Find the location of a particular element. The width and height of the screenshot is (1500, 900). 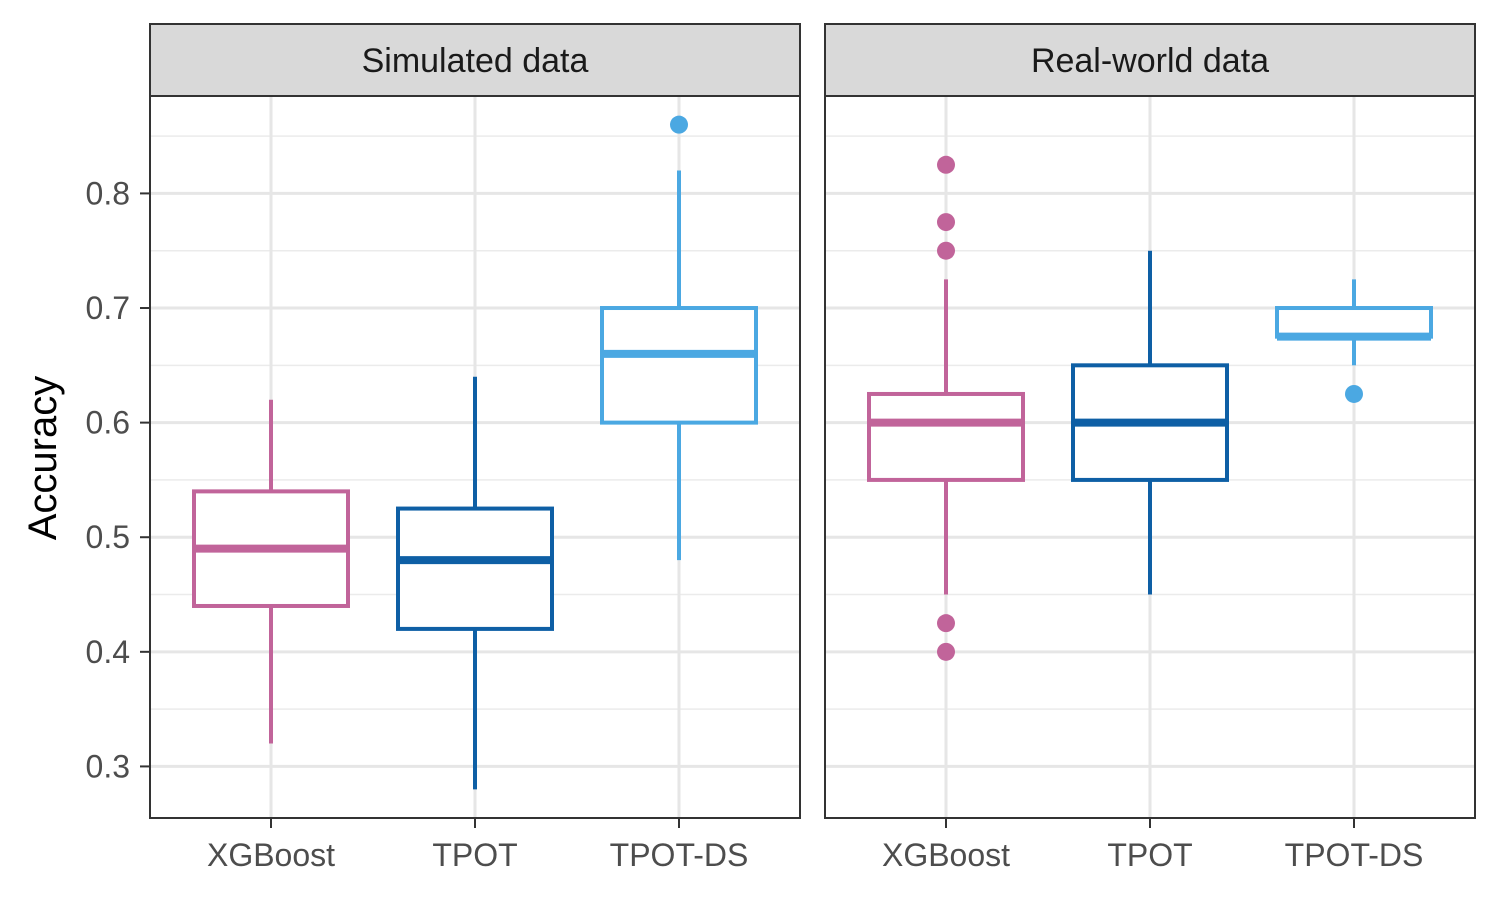

y-tick-label: 0.8 is located at coordinates (108, 193).